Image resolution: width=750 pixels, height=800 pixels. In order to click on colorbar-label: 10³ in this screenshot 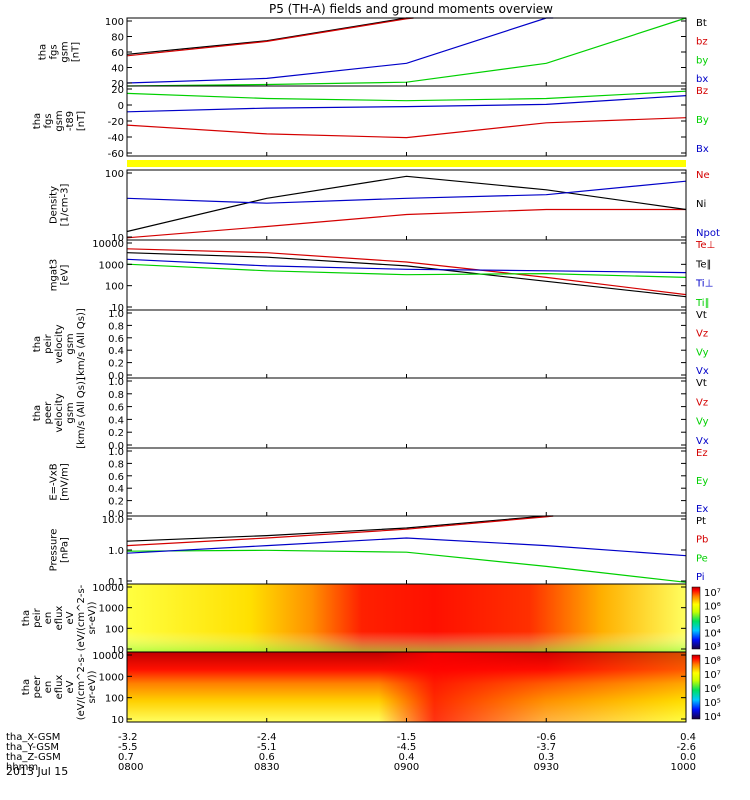, I will do `click(712, 647)`.